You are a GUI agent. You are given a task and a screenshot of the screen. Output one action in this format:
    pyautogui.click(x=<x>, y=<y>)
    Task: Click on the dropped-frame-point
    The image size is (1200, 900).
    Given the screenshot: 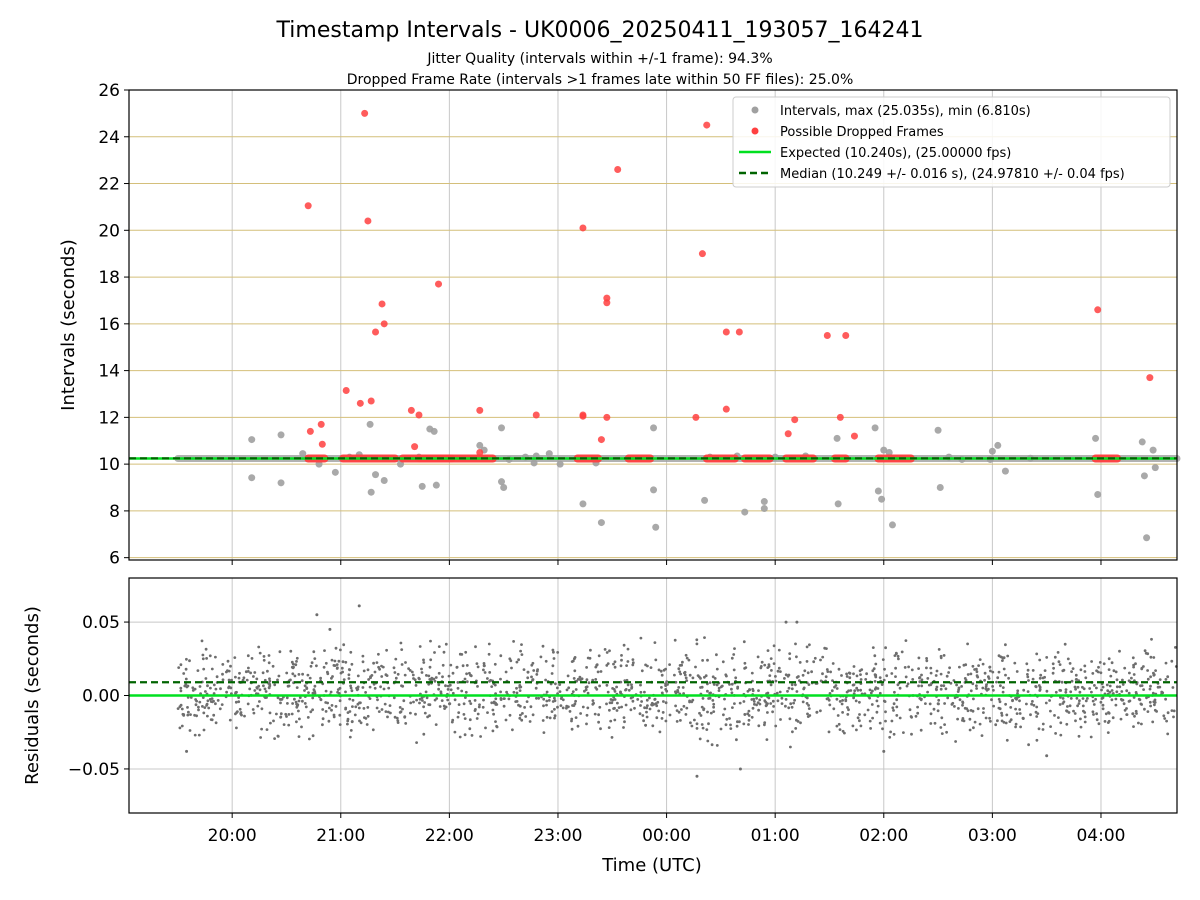 What is the action you would take?
    pyautogui.click(x=1098, y=310)
    